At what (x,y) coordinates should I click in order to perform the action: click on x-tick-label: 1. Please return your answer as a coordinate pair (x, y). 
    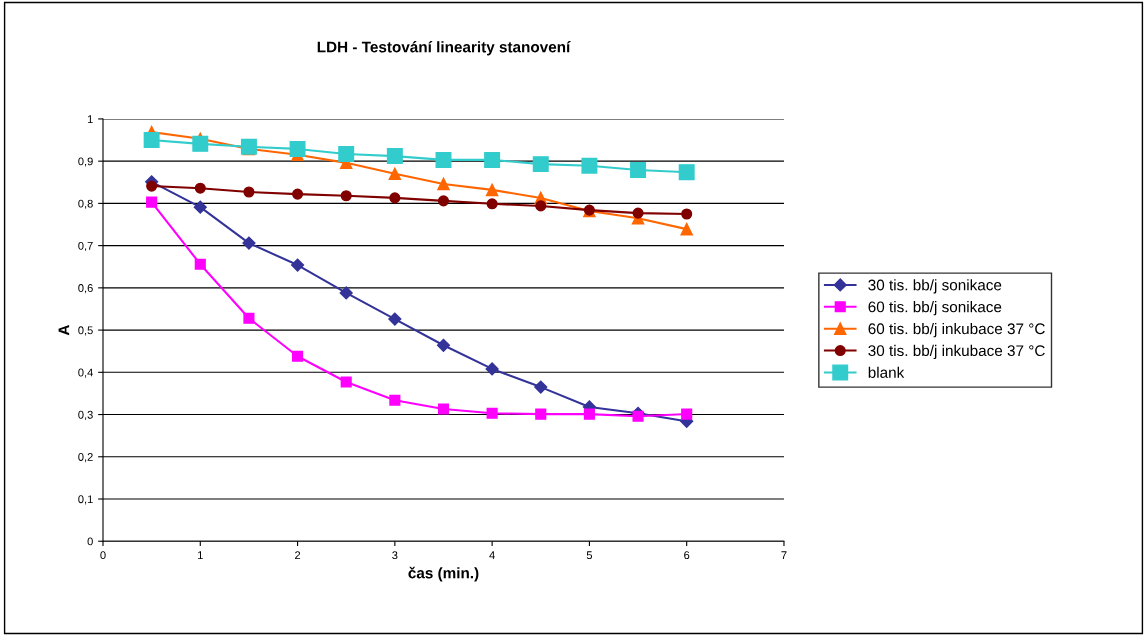
    Looking at the image, I should click on (200, 555).